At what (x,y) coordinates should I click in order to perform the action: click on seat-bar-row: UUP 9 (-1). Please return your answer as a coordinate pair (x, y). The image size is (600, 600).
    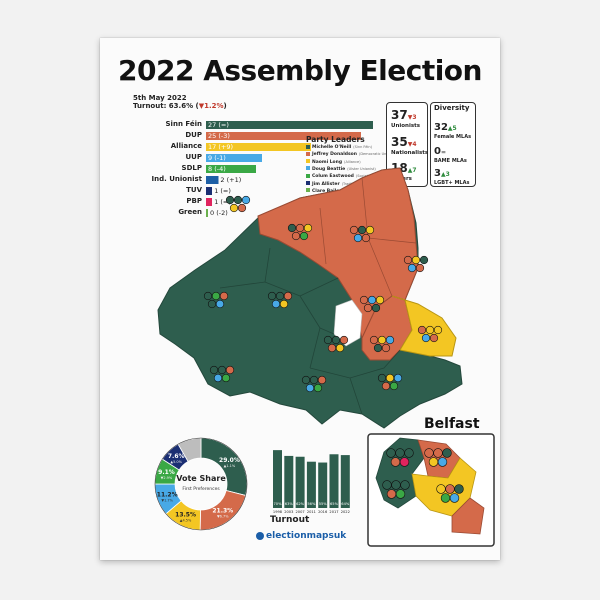
    Looking at the image, I should click on (260, 157).